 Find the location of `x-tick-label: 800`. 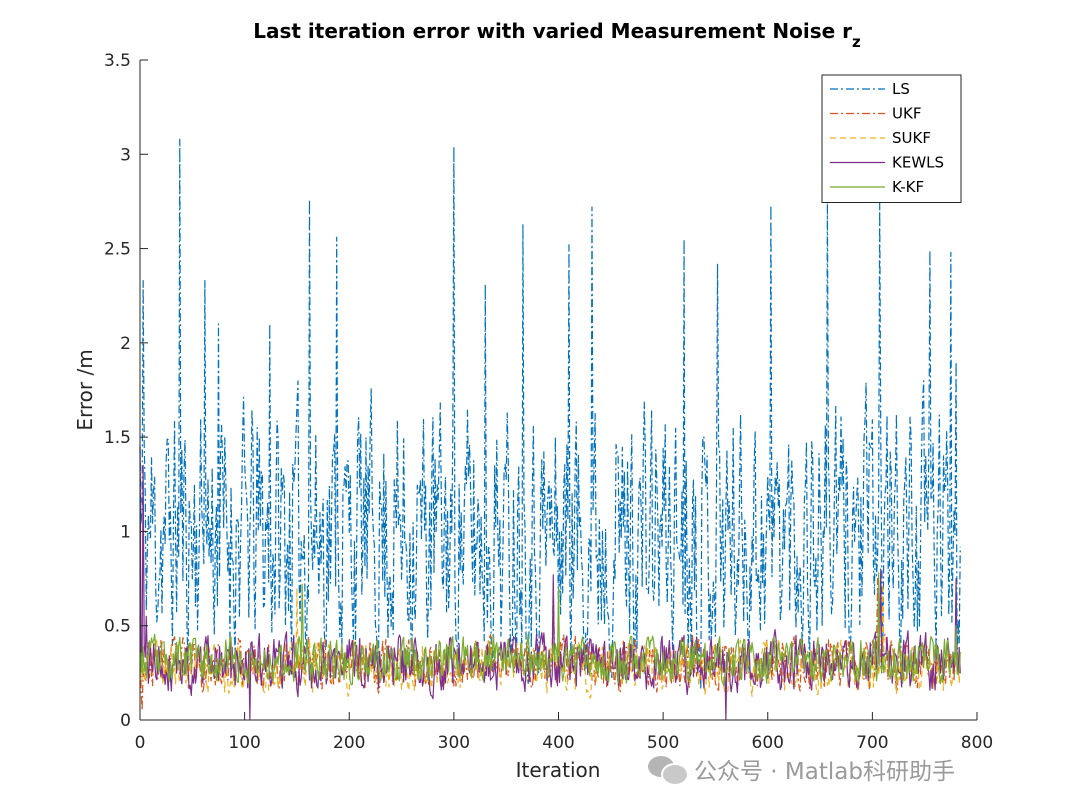

x-tick-label: 800 is located at coordinates (977, 743).